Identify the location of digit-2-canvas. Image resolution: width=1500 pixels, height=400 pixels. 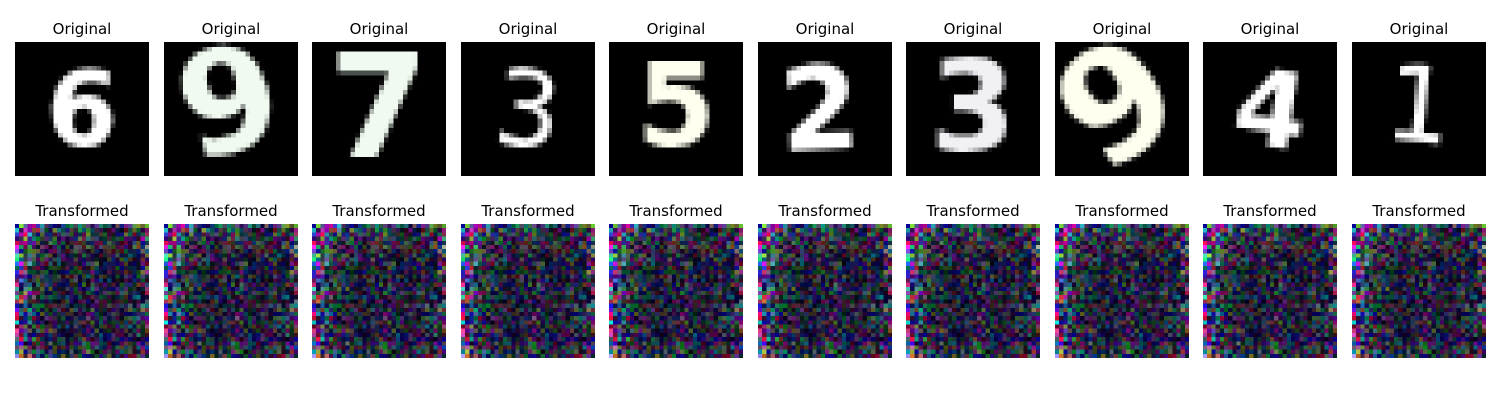
(825, 109).